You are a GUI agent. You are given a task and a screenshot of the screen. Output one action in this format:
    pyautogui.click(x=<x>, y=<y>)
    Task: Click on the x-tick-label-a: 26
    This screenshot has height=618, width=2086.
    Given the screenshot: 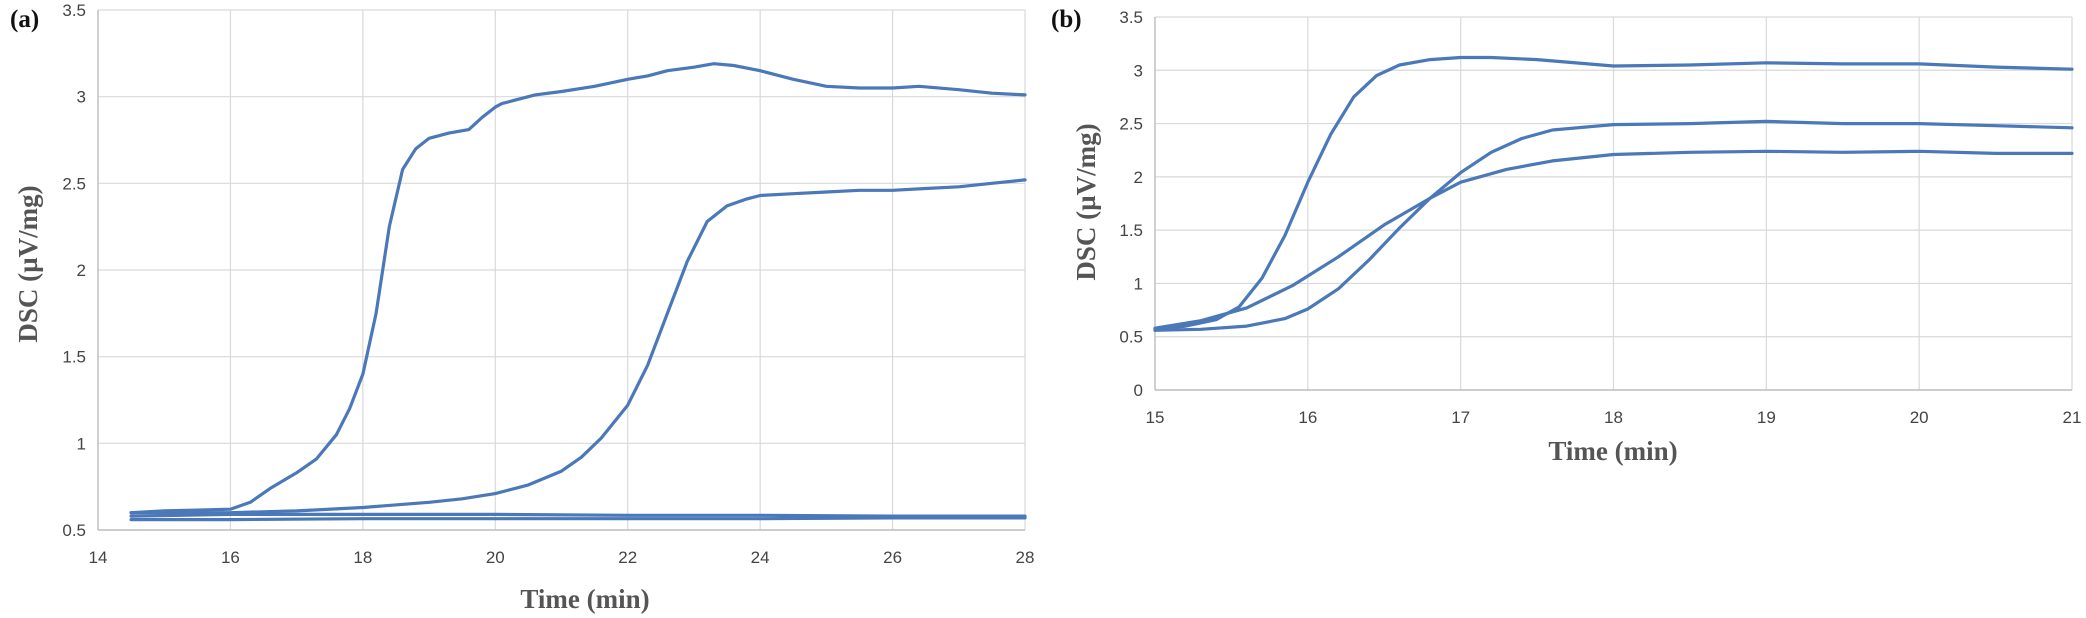 What is the action you would take?
    pyautogui.click(x=892, y=557)
    